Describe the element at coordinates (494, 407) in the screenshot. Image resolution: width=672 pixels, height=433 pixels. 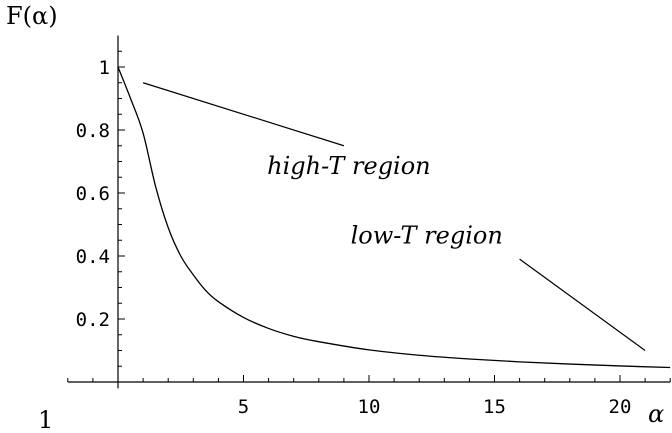
I see `x-tick-label: 15` at that location.